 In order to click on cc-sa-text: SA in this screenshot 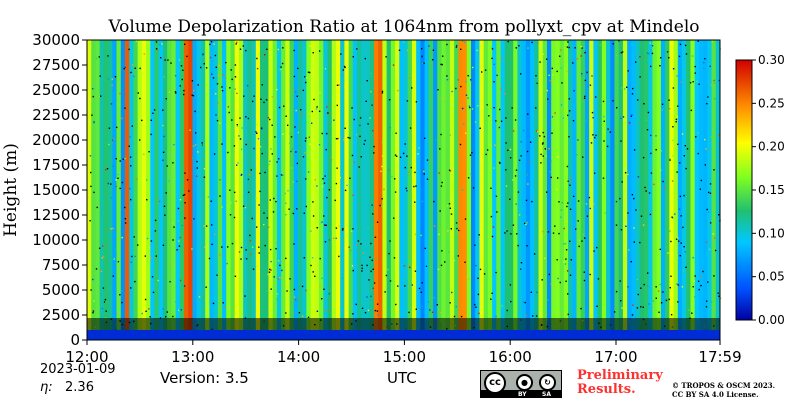, I will do `click(546, 394)`.